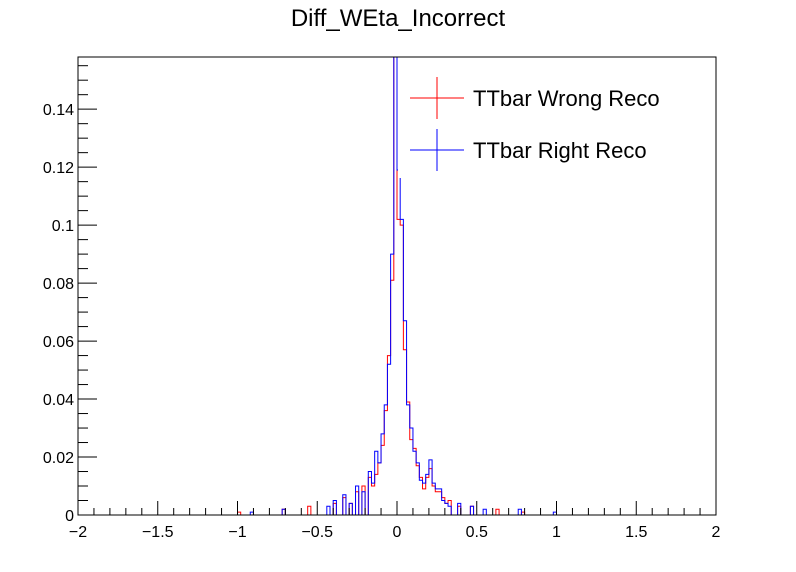  I want to click on y-tick-label: 0.04, so click(58, 400).